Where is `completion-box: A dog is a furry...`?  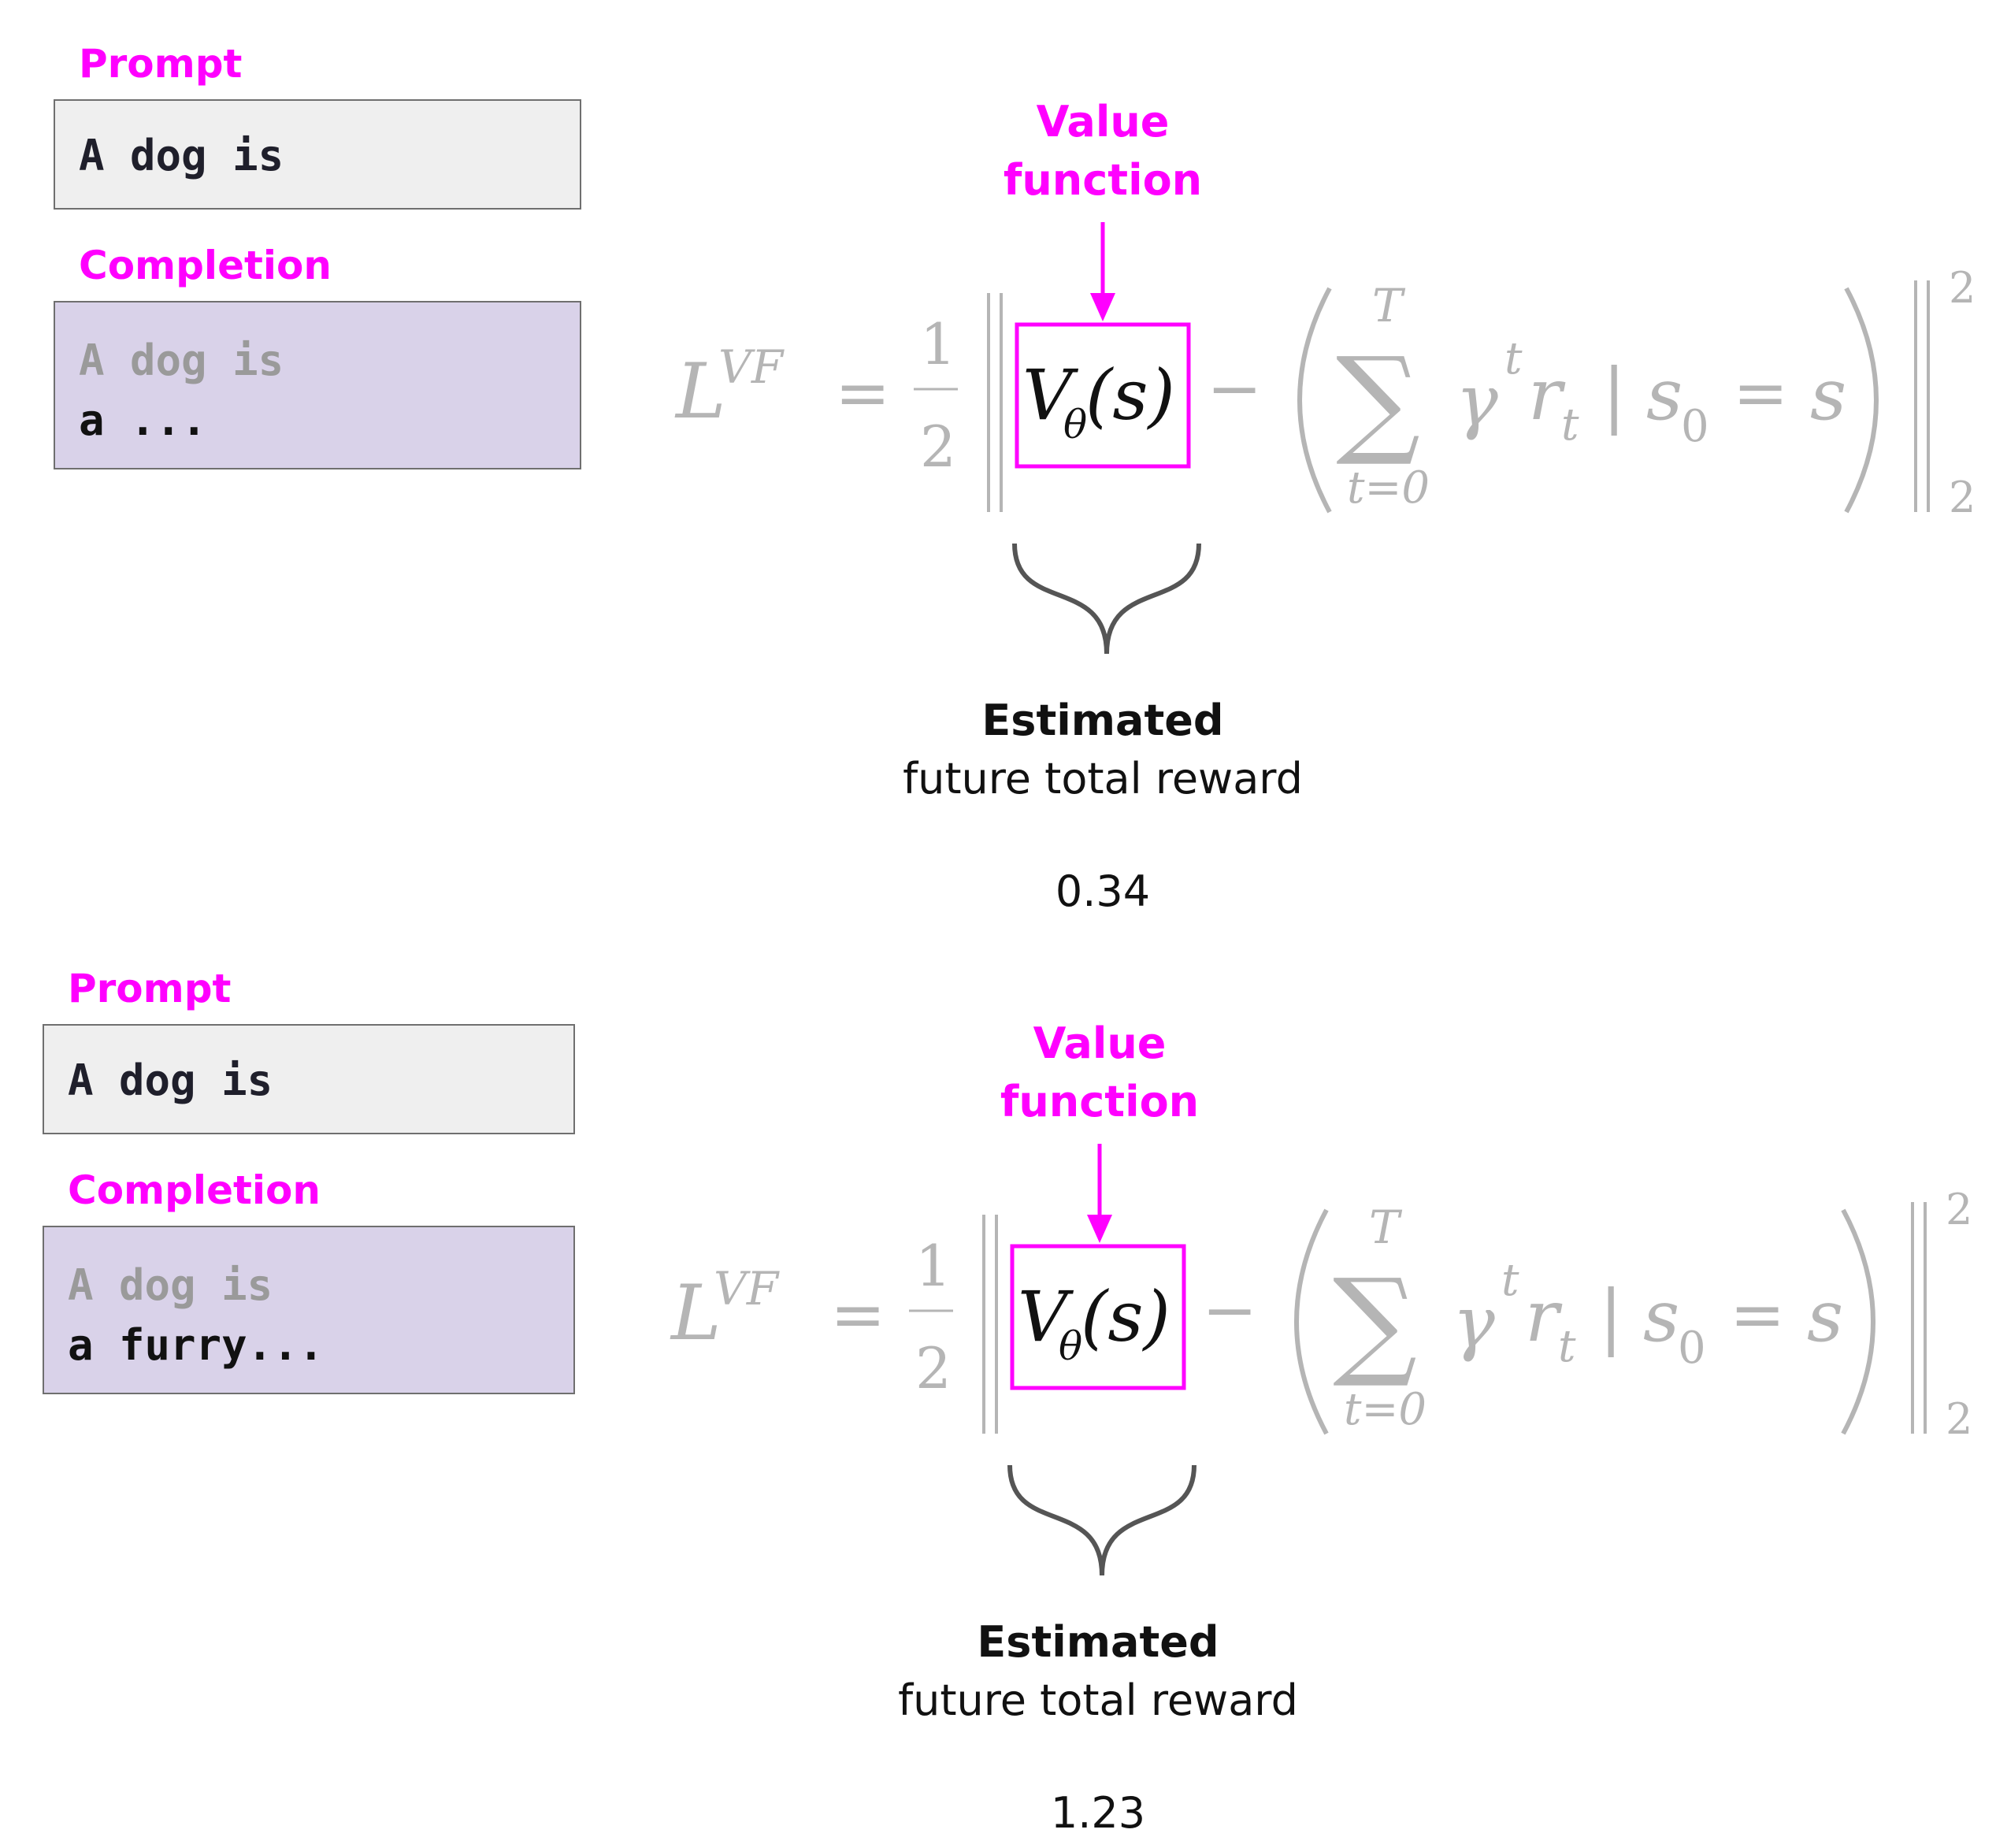
completion-box: A dog is a furry... is located at coordinates (309, 1310).